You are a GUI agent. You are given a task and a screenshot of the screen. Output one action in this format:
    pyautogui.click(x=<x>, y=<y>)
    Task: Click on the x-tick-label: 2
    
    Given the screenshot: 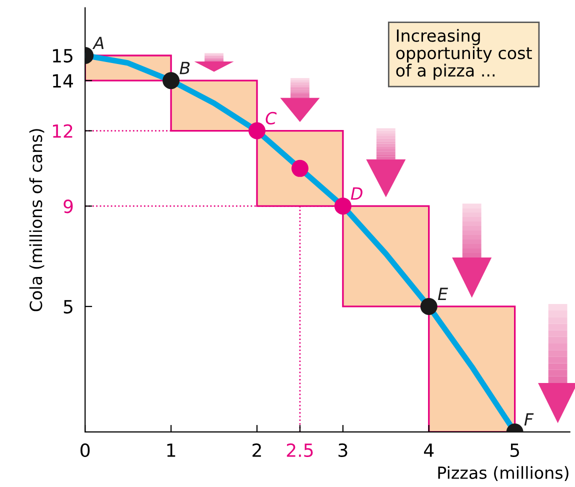 What is the action you would take?
    pyautogui.click(x=256, y=450)
    